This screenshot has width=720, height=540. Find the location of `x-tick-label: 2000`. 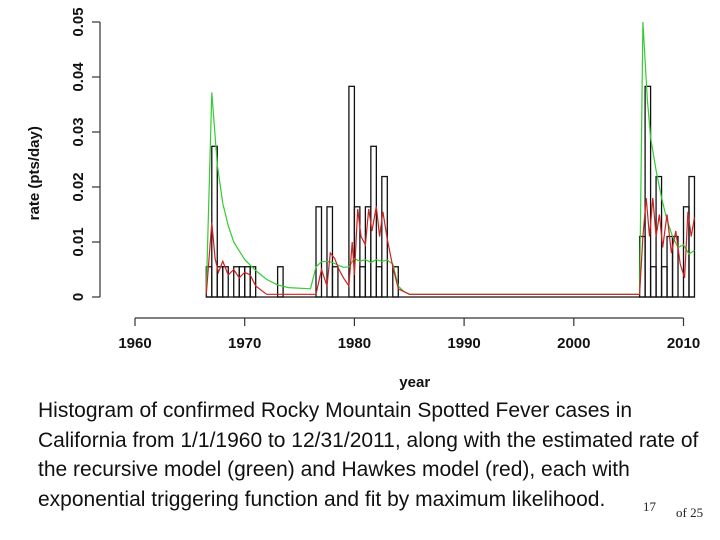

x-tick-label: 2000 is located at coordinates (573, 343).